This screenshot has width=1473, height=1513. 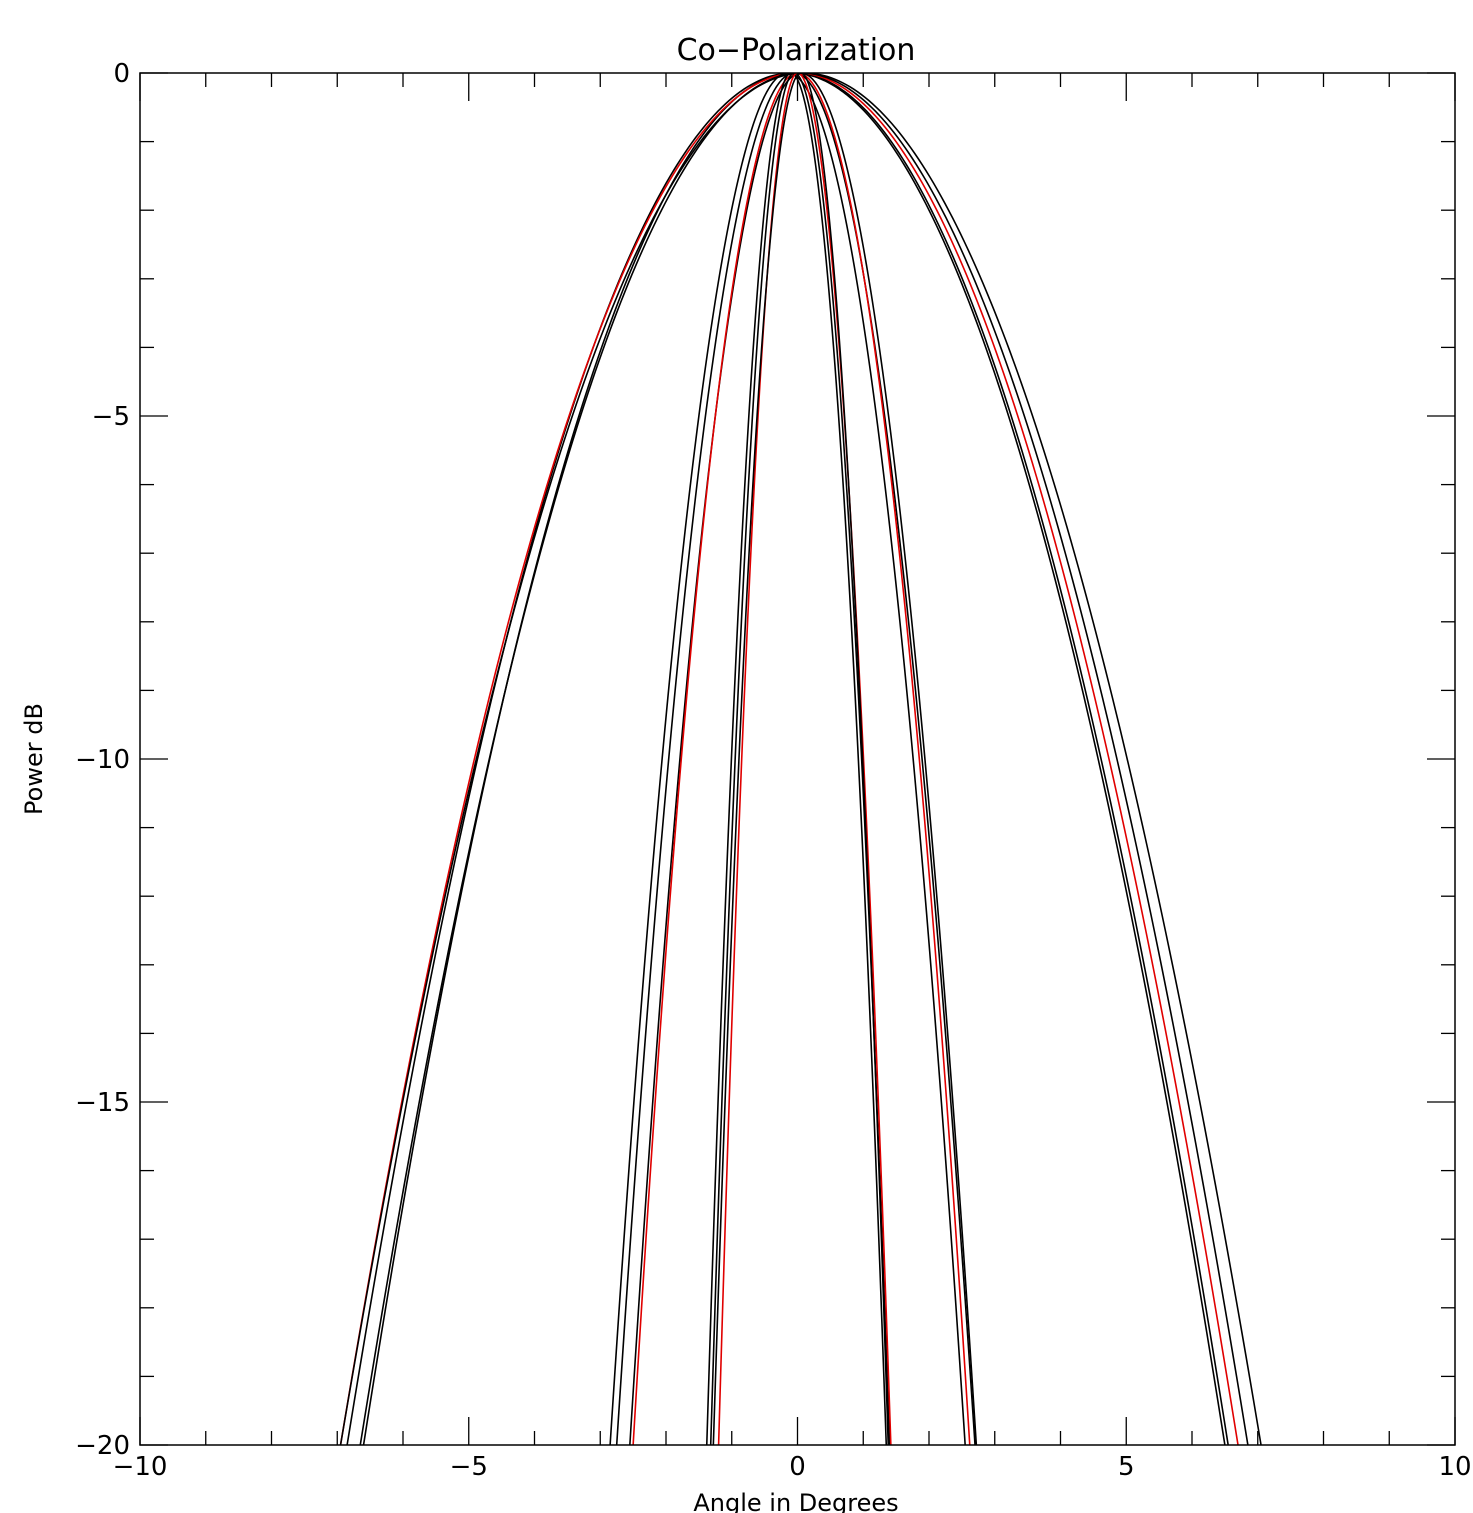 I want to click on x-axis-label: Angle in Degrees, so click(x=795, y=1501).